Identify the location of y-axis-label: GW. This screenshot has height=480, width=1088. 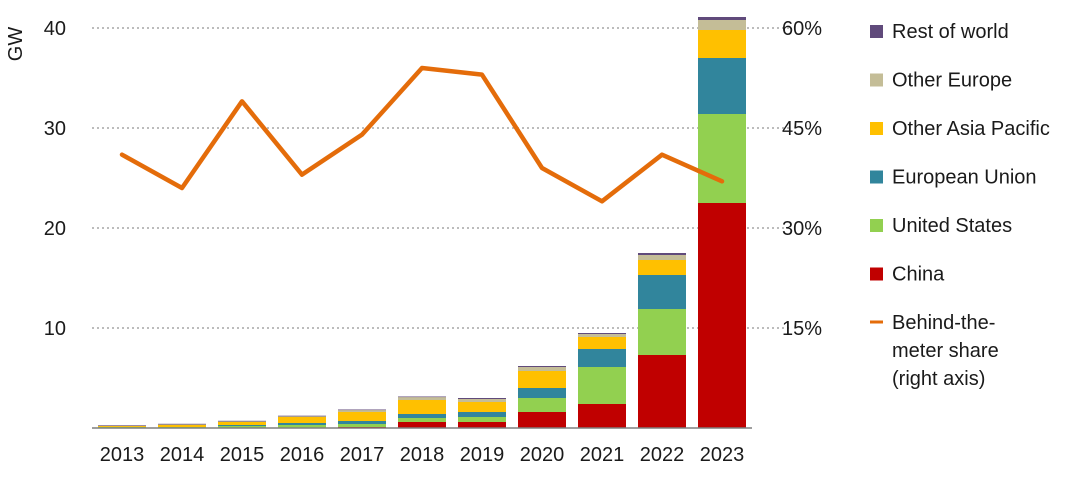
(16, 44).